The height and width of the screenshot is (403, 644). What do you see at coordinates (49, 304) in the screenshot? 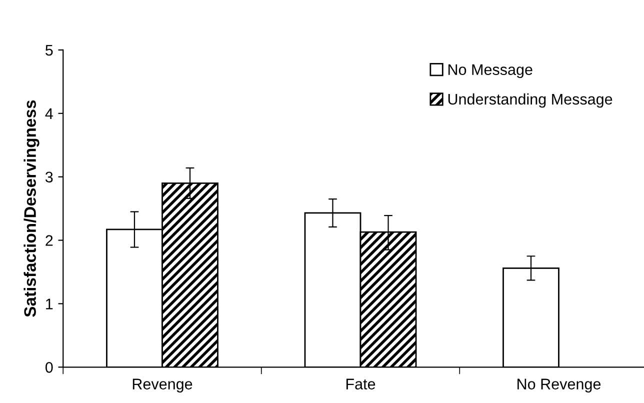
I see `y-tick-label: 1` at bounding box center [49, 304].